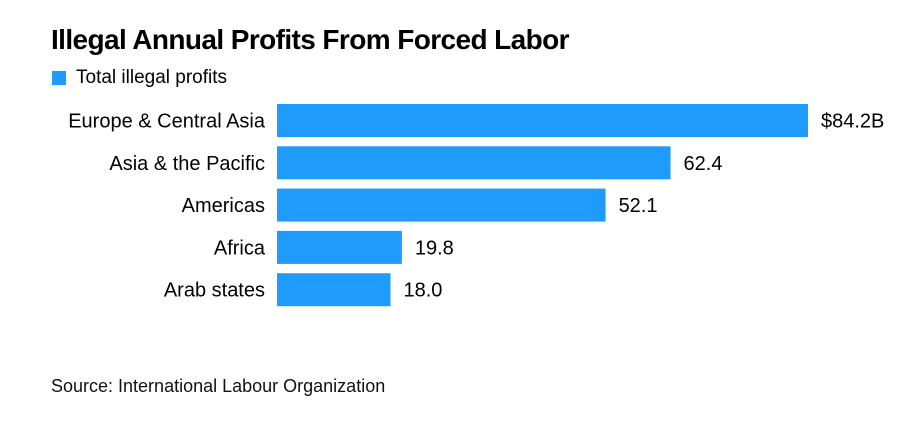 The image size is (923, 422). What do you see at coordinates (214, 291) in the screenshot?
I see `category-label: Arab states` at bounding box center [214, 291].